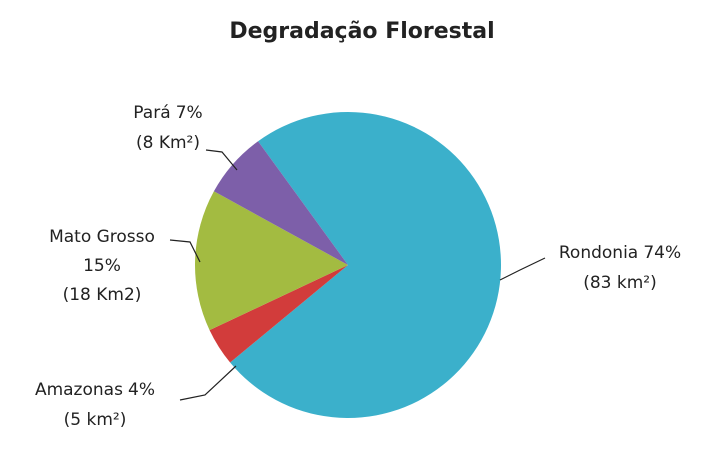  I want to click on data-label: Amazonas 4%, so click(95, 390).